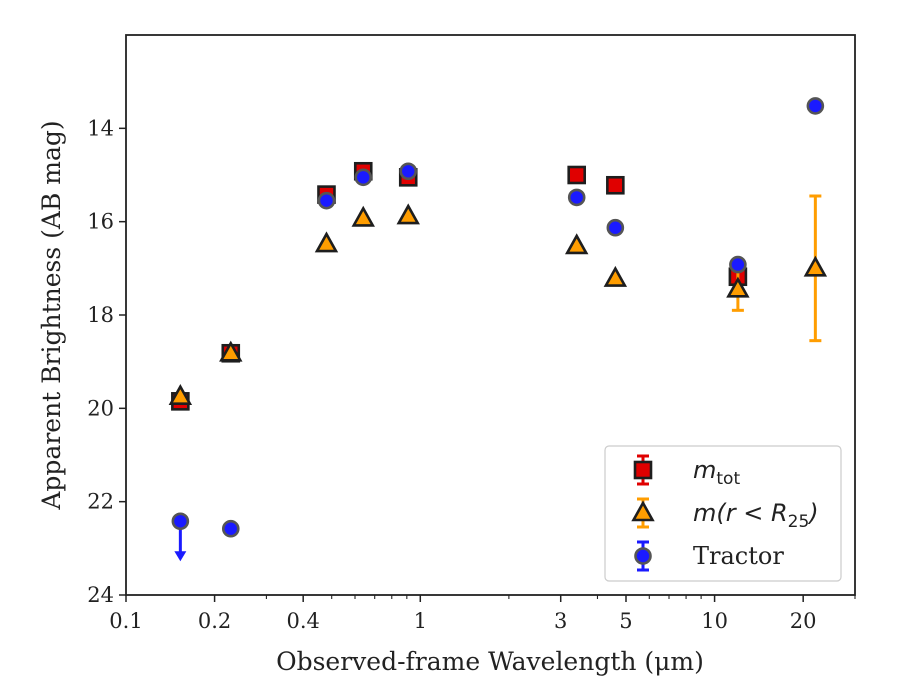 The height and width of the screenshot is (700, 900). I want to click on y-tick-label: 18, so click(100, 315).